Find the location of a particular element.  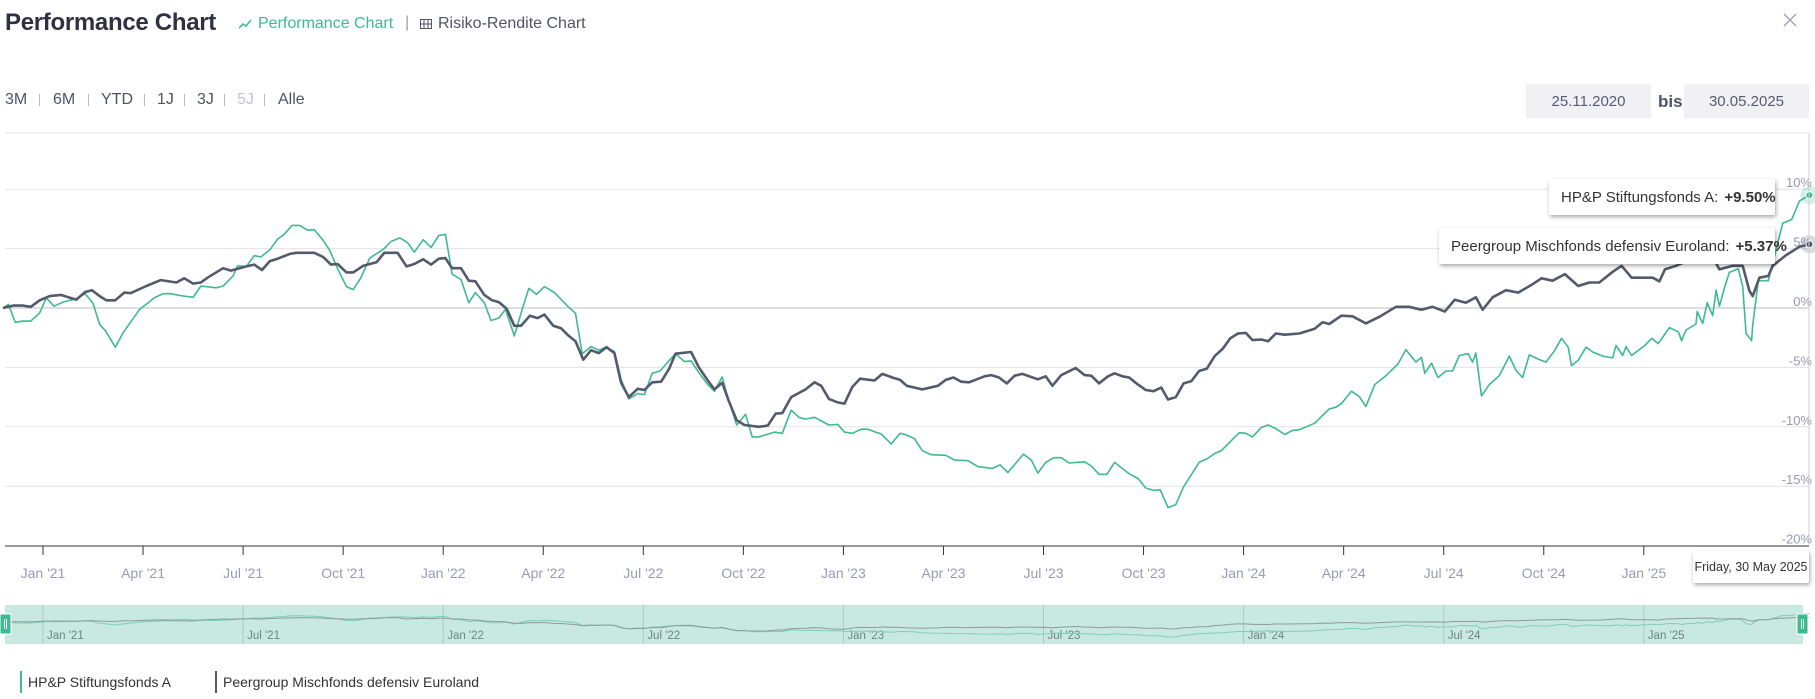

navigator-tick-label: Jan '23 is located at coordinates (865, 636).